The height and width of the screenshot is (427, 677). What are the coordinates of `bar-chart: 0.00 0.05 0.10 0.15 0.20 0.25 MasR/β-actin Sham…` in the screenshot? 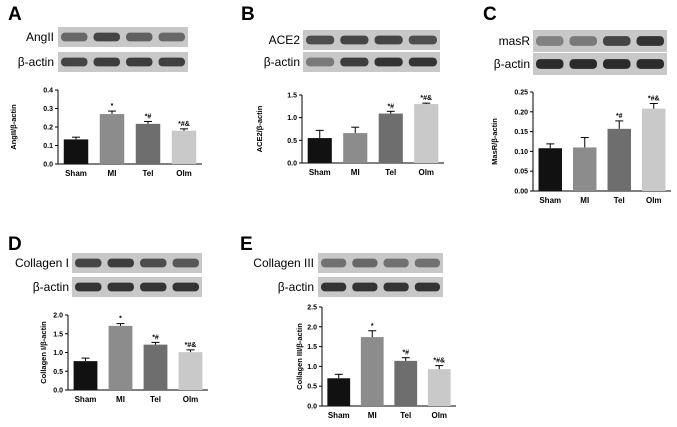 It's located at (580, 147).